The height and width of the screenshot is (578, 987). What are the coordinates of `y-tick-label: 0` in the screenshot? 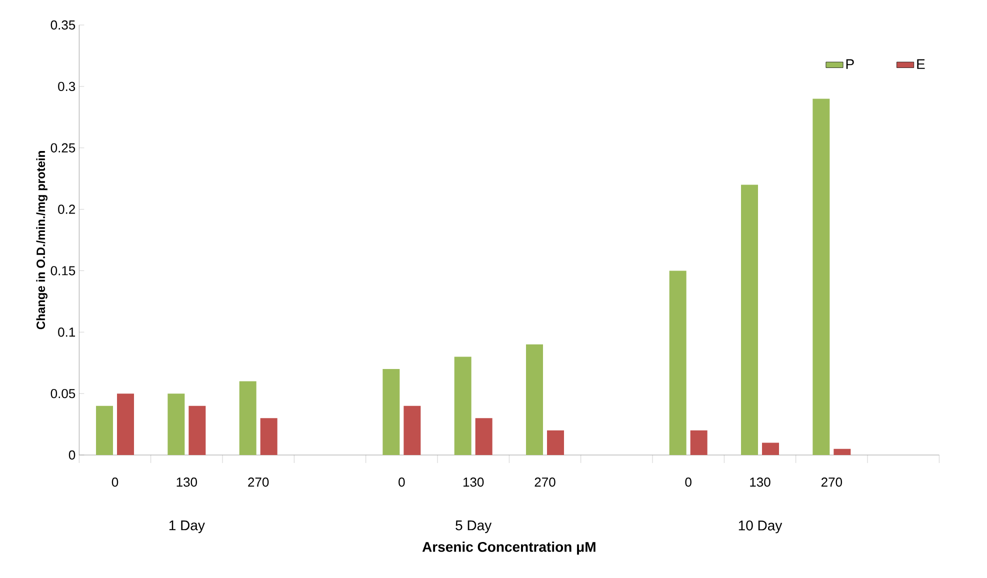 It's located at (72, 455).